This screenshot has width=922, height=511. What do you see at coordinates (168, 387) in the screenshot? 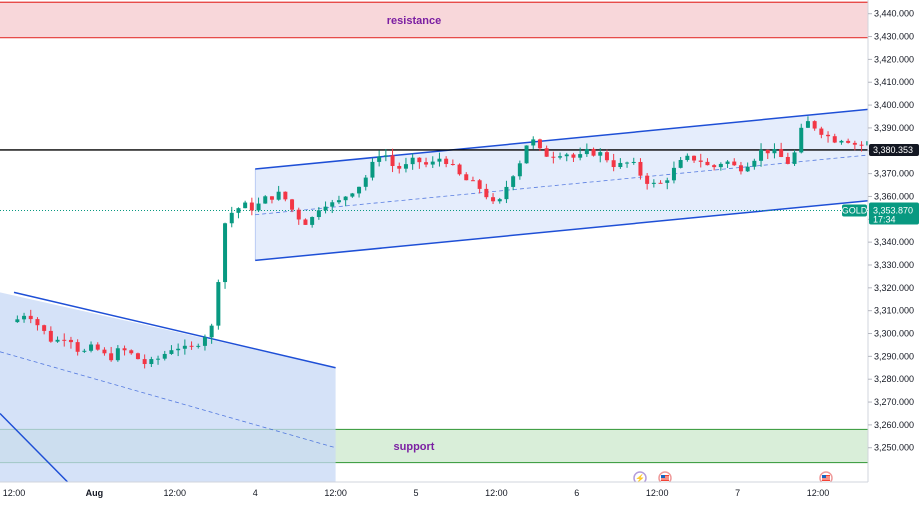
I see `falling-channel-fill` at bounding box center [168, 387].